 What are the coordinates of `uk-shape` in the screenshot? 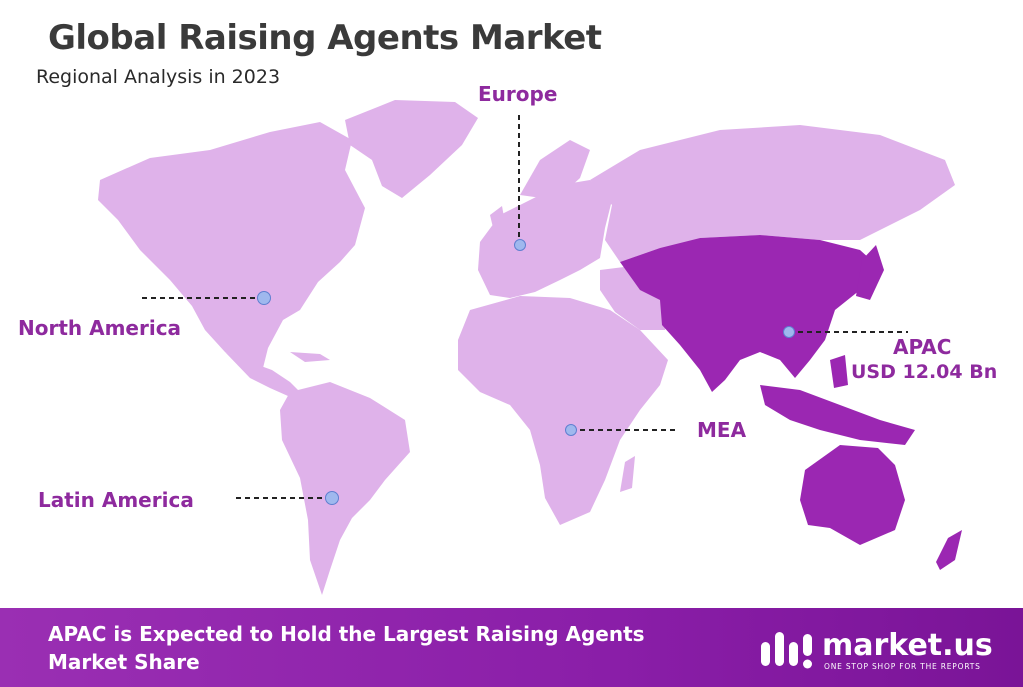 It's located at (498, 221).